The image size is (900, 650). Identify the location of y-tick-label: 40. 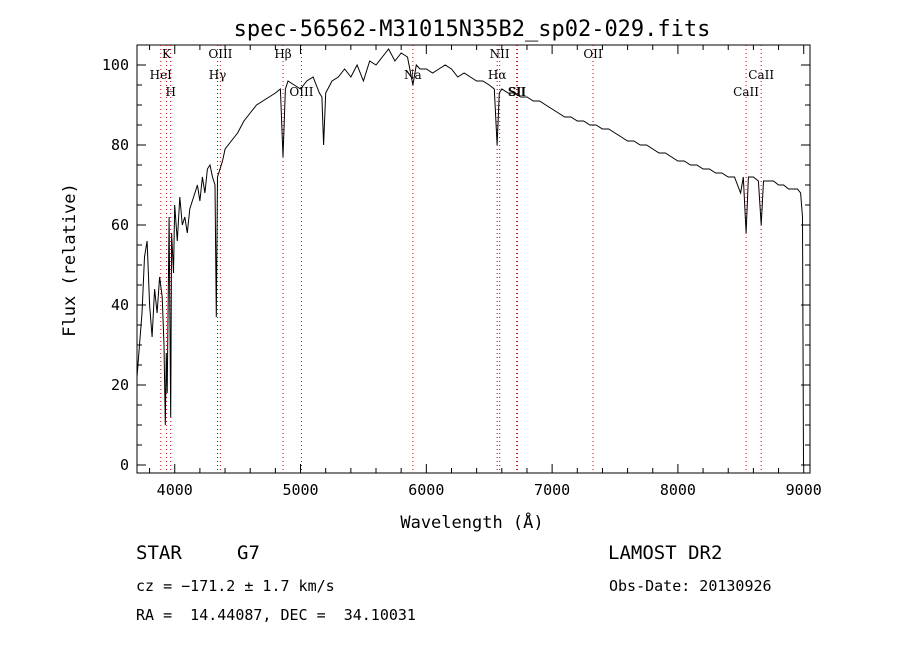
(120, 305).